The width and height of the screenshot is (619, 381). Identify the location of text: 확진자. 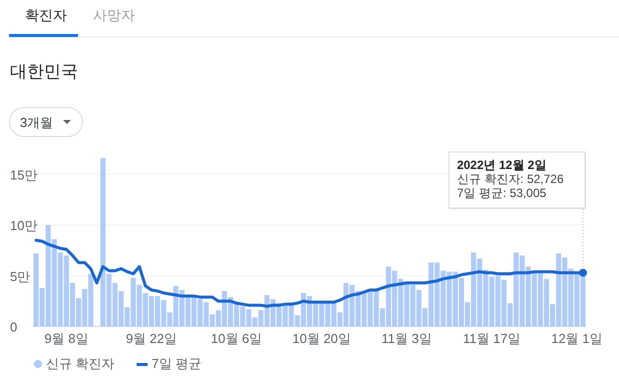
(46, 15).